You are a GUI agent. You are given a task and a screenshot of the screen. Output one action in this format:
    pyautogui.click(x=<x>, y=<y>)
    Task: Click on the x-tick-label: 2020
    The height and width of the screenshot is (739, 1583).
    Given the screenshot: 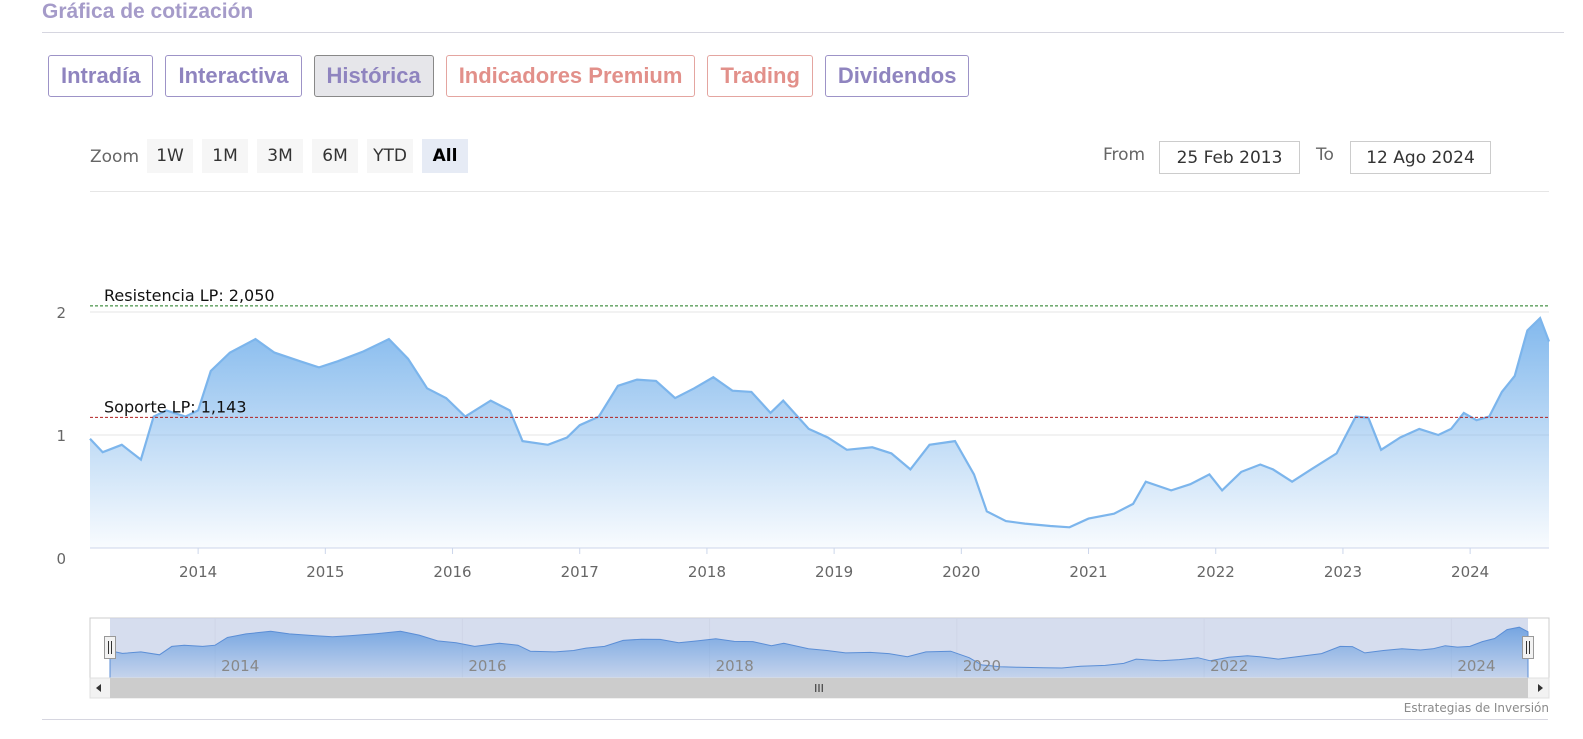 What is the action you would take?
    pyautogui.click(x=961, y=572)
    